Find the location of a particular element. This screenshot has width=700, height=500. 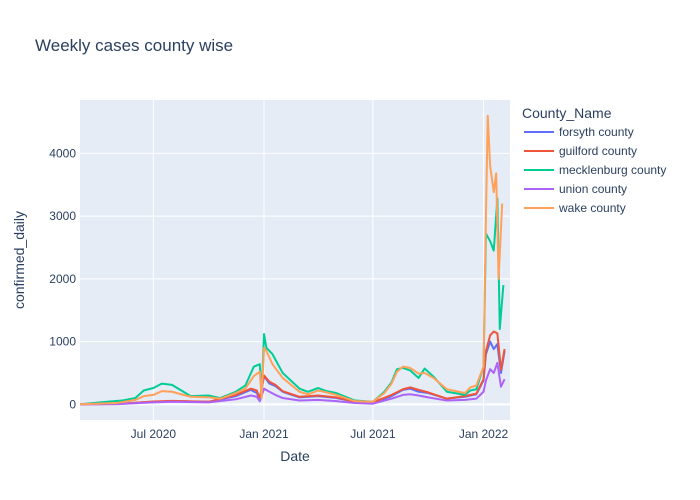

y-axis-ticks: 0 1000 2000 3000 4000 is located at coordinates (62, 278).